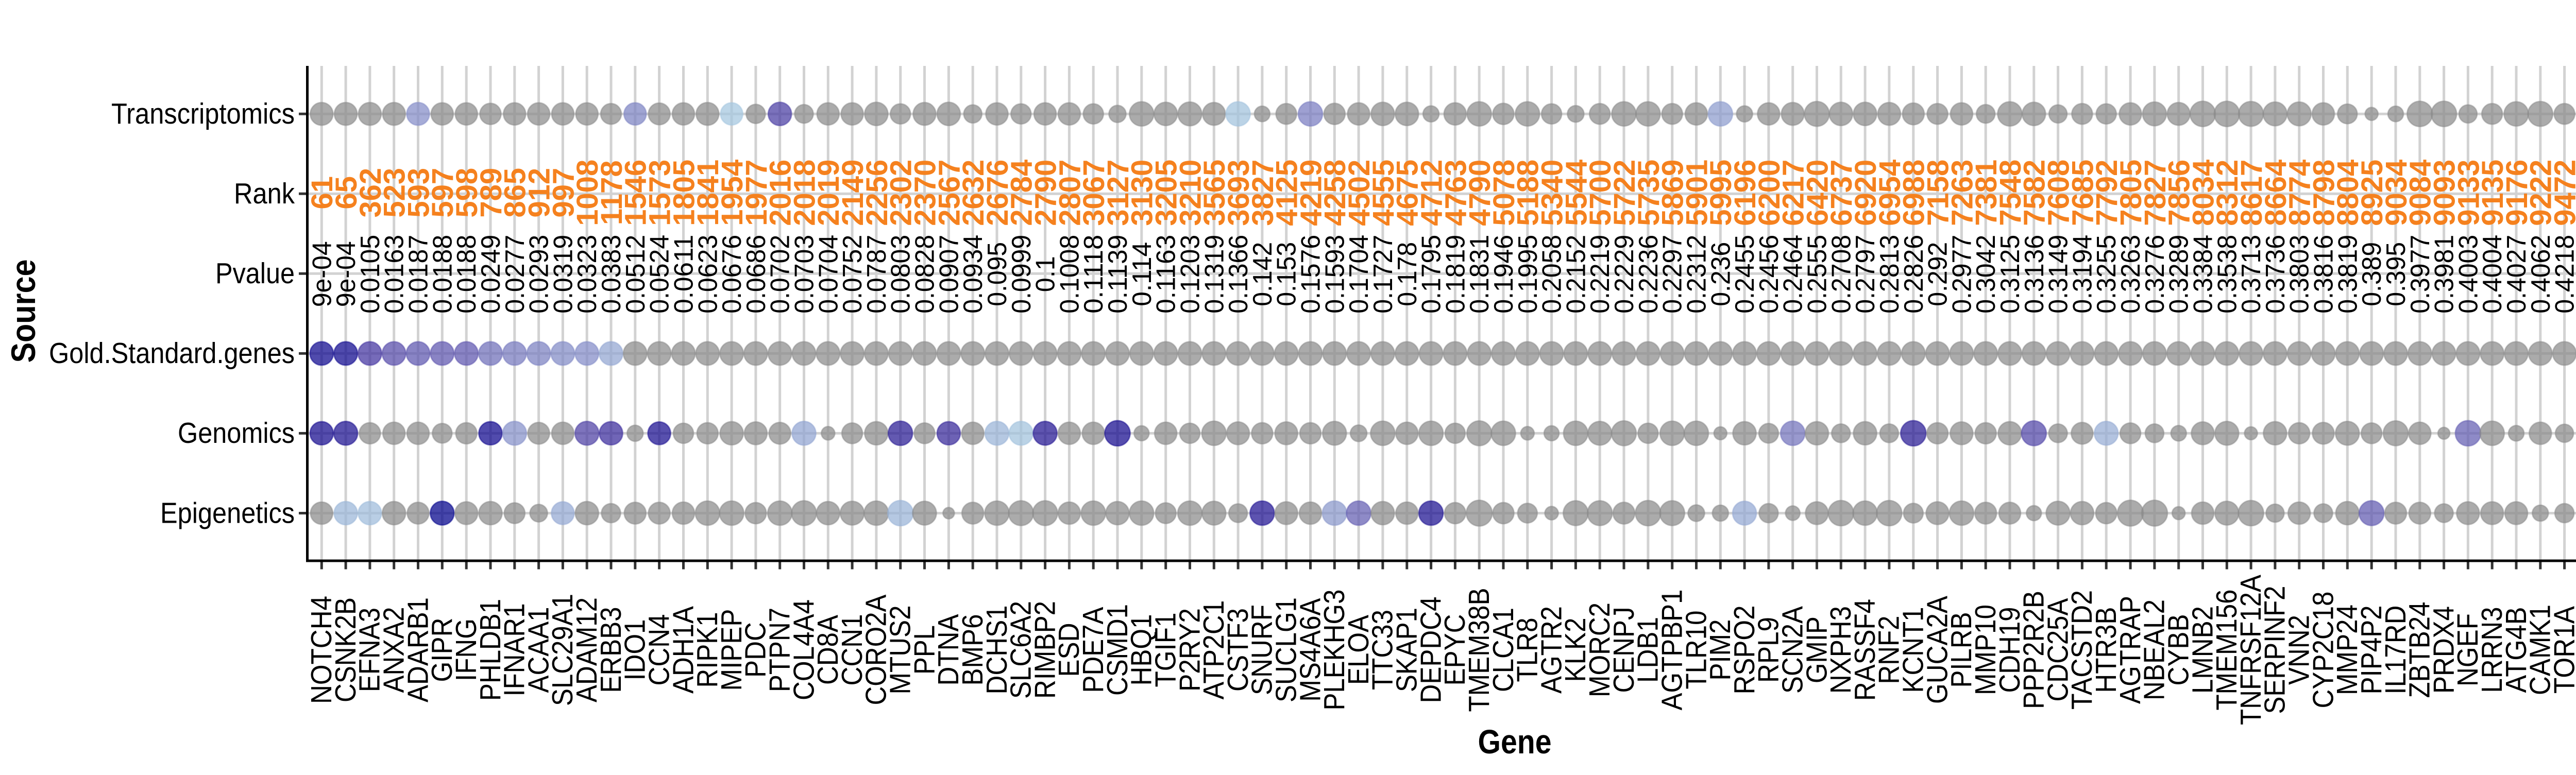 Image resolution: width=2576 pixels, height=775 pixels. What do you see at coordinates (876, 650) in the screenshot?
I see `svg-text: CORO2A` at bounding box center [876, 650].